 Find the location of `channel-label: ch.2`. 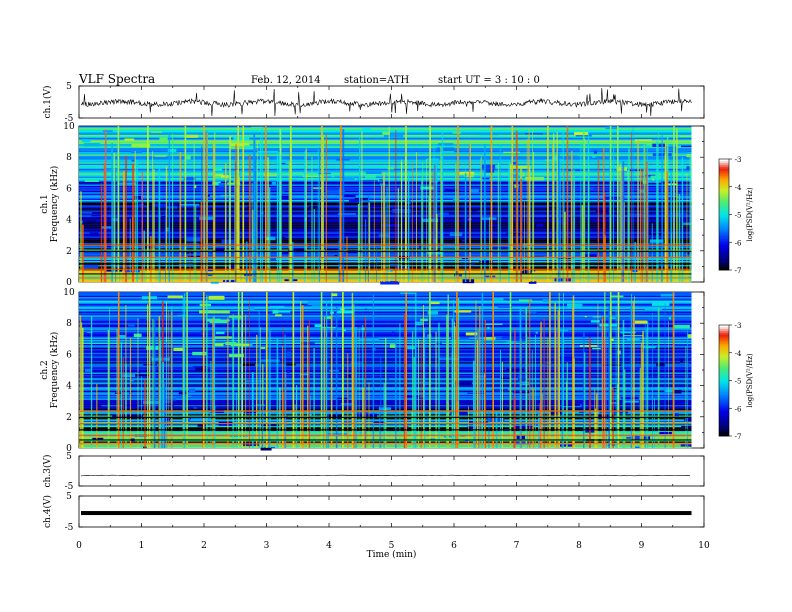

channel-label: ch.2 is located at coordinates (45, 369).